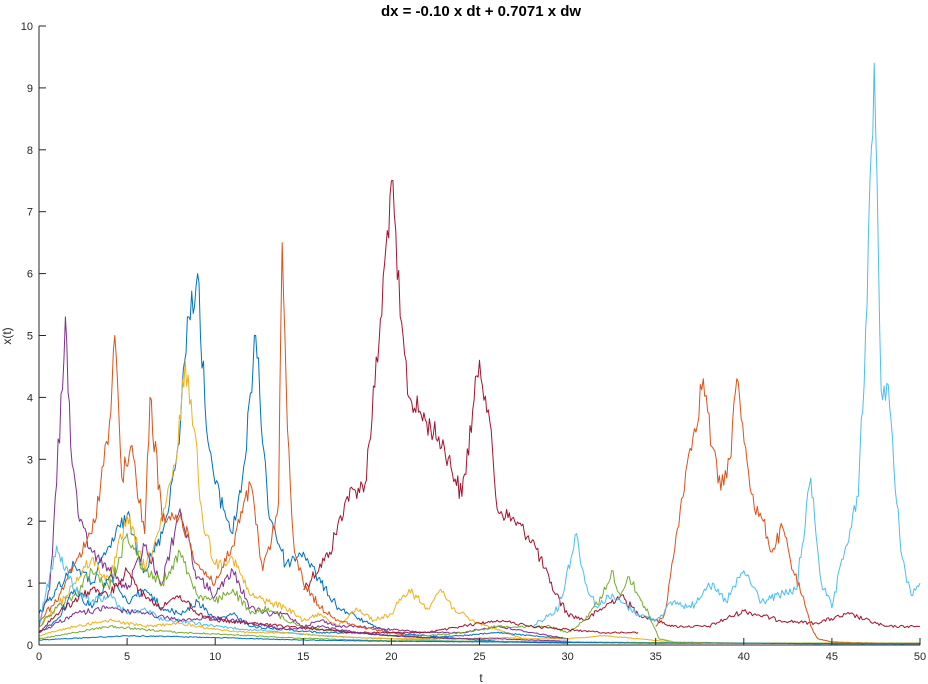 Image resolution: width=928 pixels, height=684 pixels. I want to click on y-tick-label: 7, so click(30, 213).